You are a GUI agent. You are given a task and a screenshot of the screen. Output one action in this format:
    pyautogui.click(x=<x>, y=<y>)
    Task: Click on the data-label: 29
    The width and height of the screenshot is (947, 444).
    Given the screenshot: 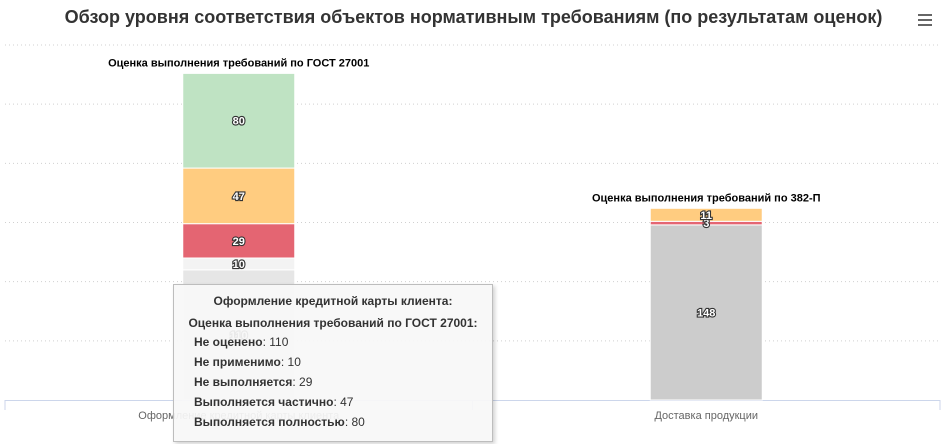 What is the action you would take?
    pyautogui.click(x=239, y=242)
    